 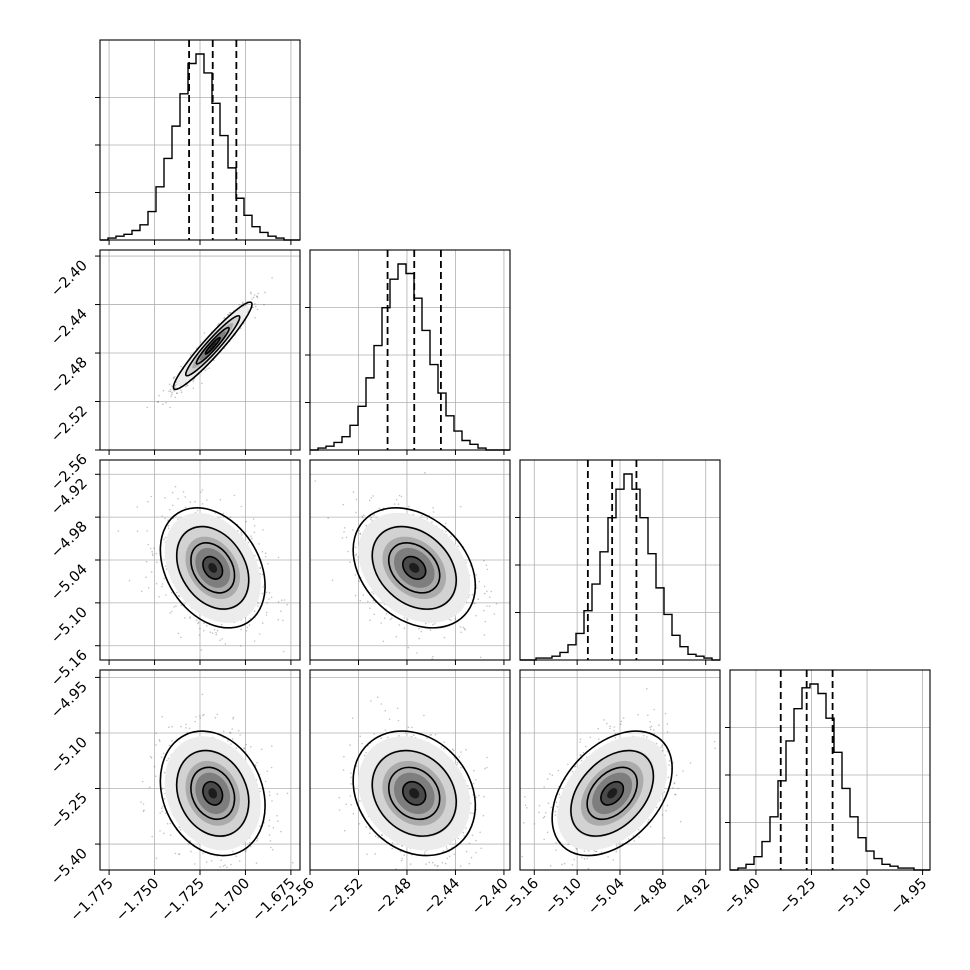 What do you see at coordinates (620, 770) in the screenshot?
I see `density-content` at bounding box center [620, 770].